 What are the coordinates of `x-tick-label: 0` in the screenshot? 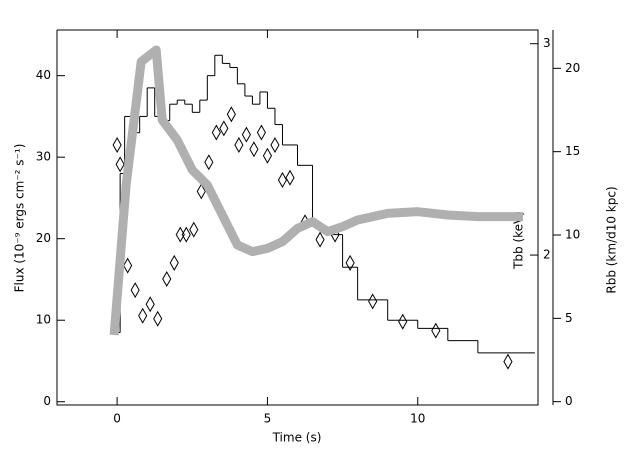 It's located at (117, 419).